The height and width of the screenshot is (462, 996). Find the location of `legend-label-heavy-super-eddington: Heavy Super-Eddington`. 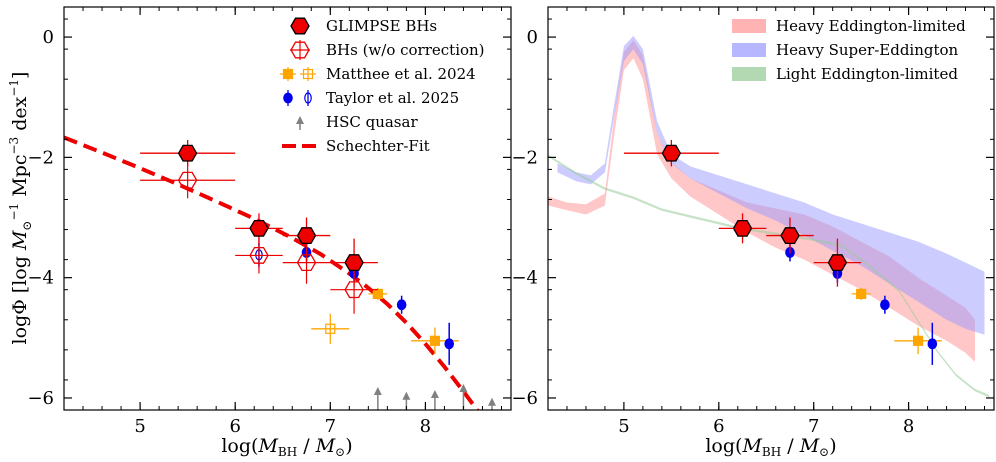

legend-label-heavy-super-eddington: Heavy Super-Eddington is located at coordinates (867, 50).